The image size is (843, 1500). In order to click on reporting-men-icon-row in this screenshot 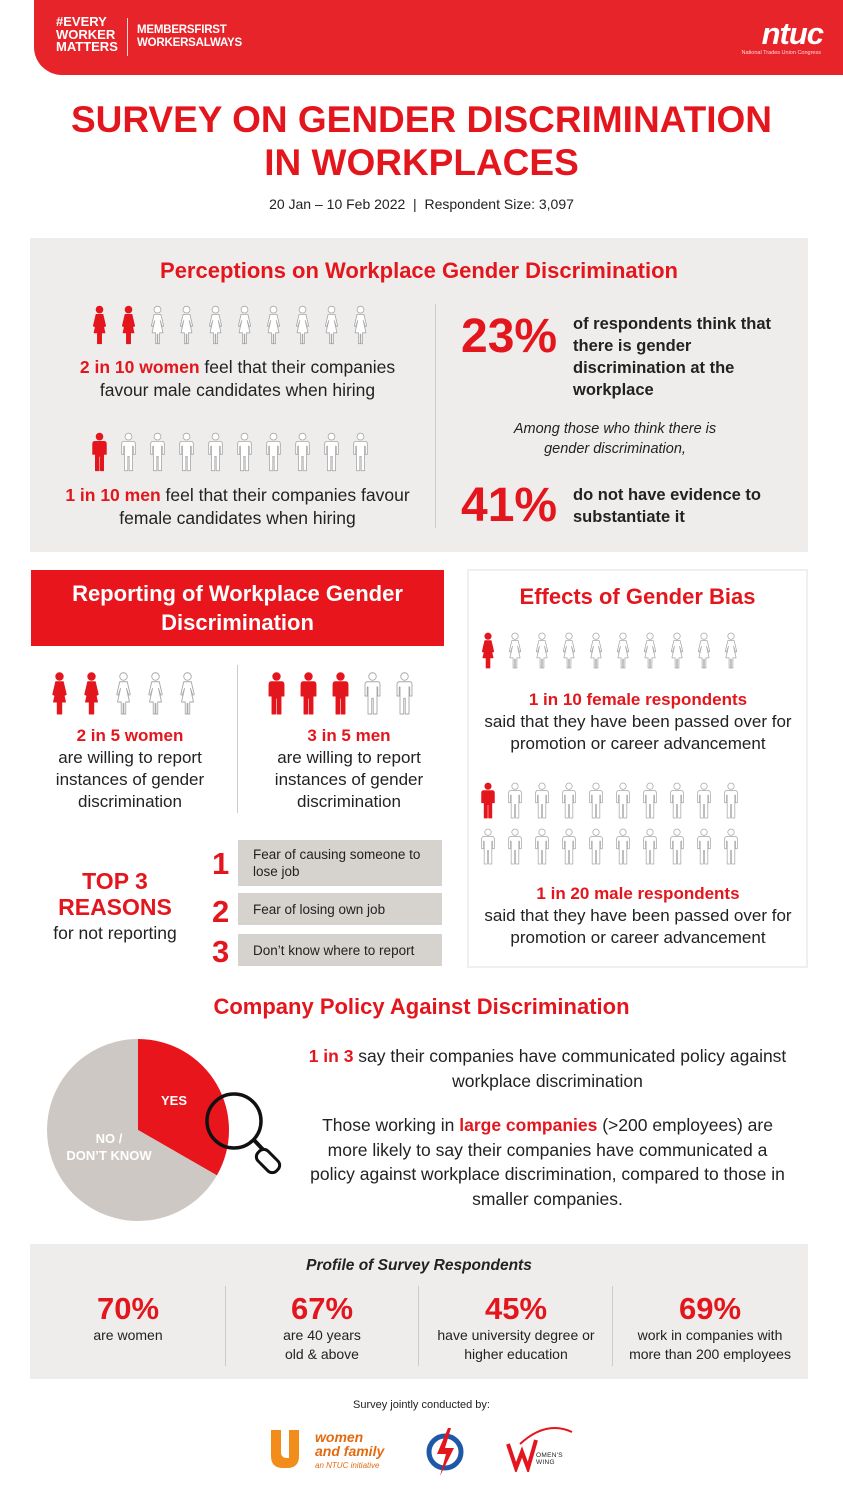, I will do `click(348, 694)`.